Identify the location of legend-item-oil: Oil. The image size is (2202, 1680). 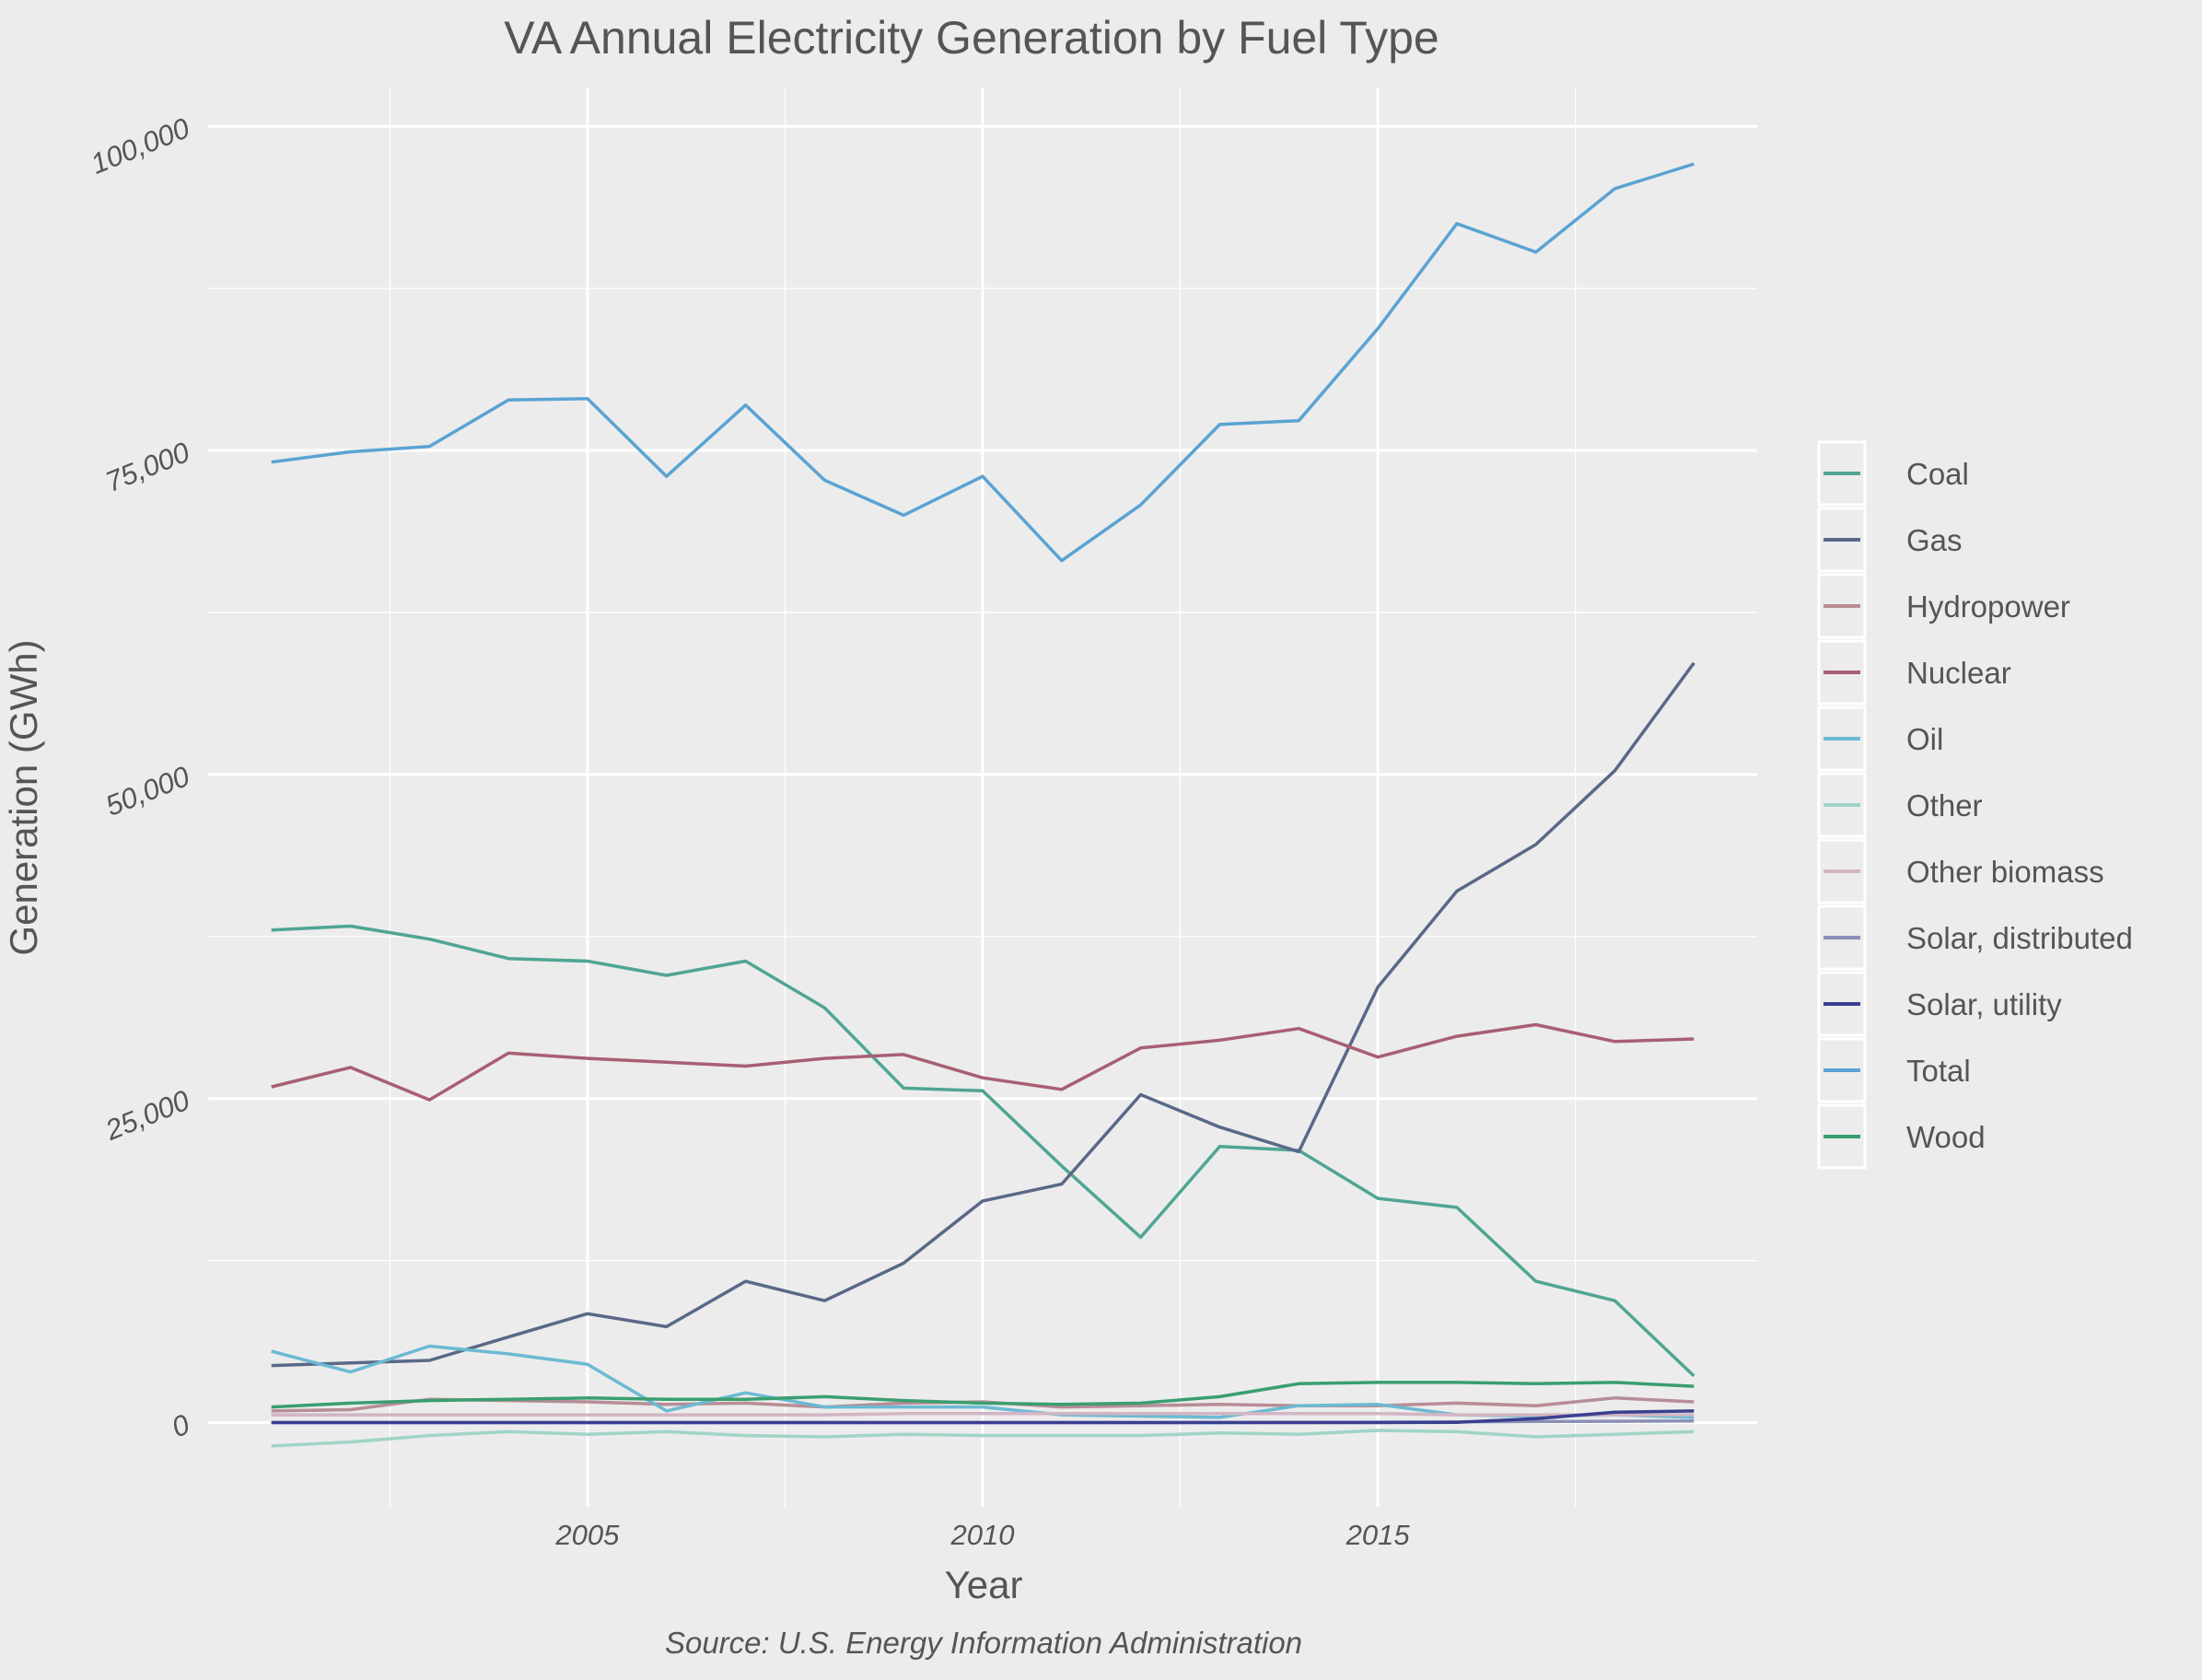
(1880, 739).